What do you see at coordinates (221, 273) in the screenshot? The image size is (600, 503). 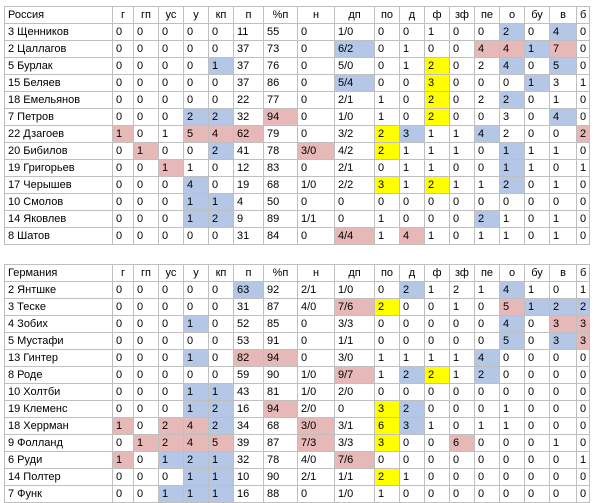 I see `column-header: кп` at bounding box center [221, 273].